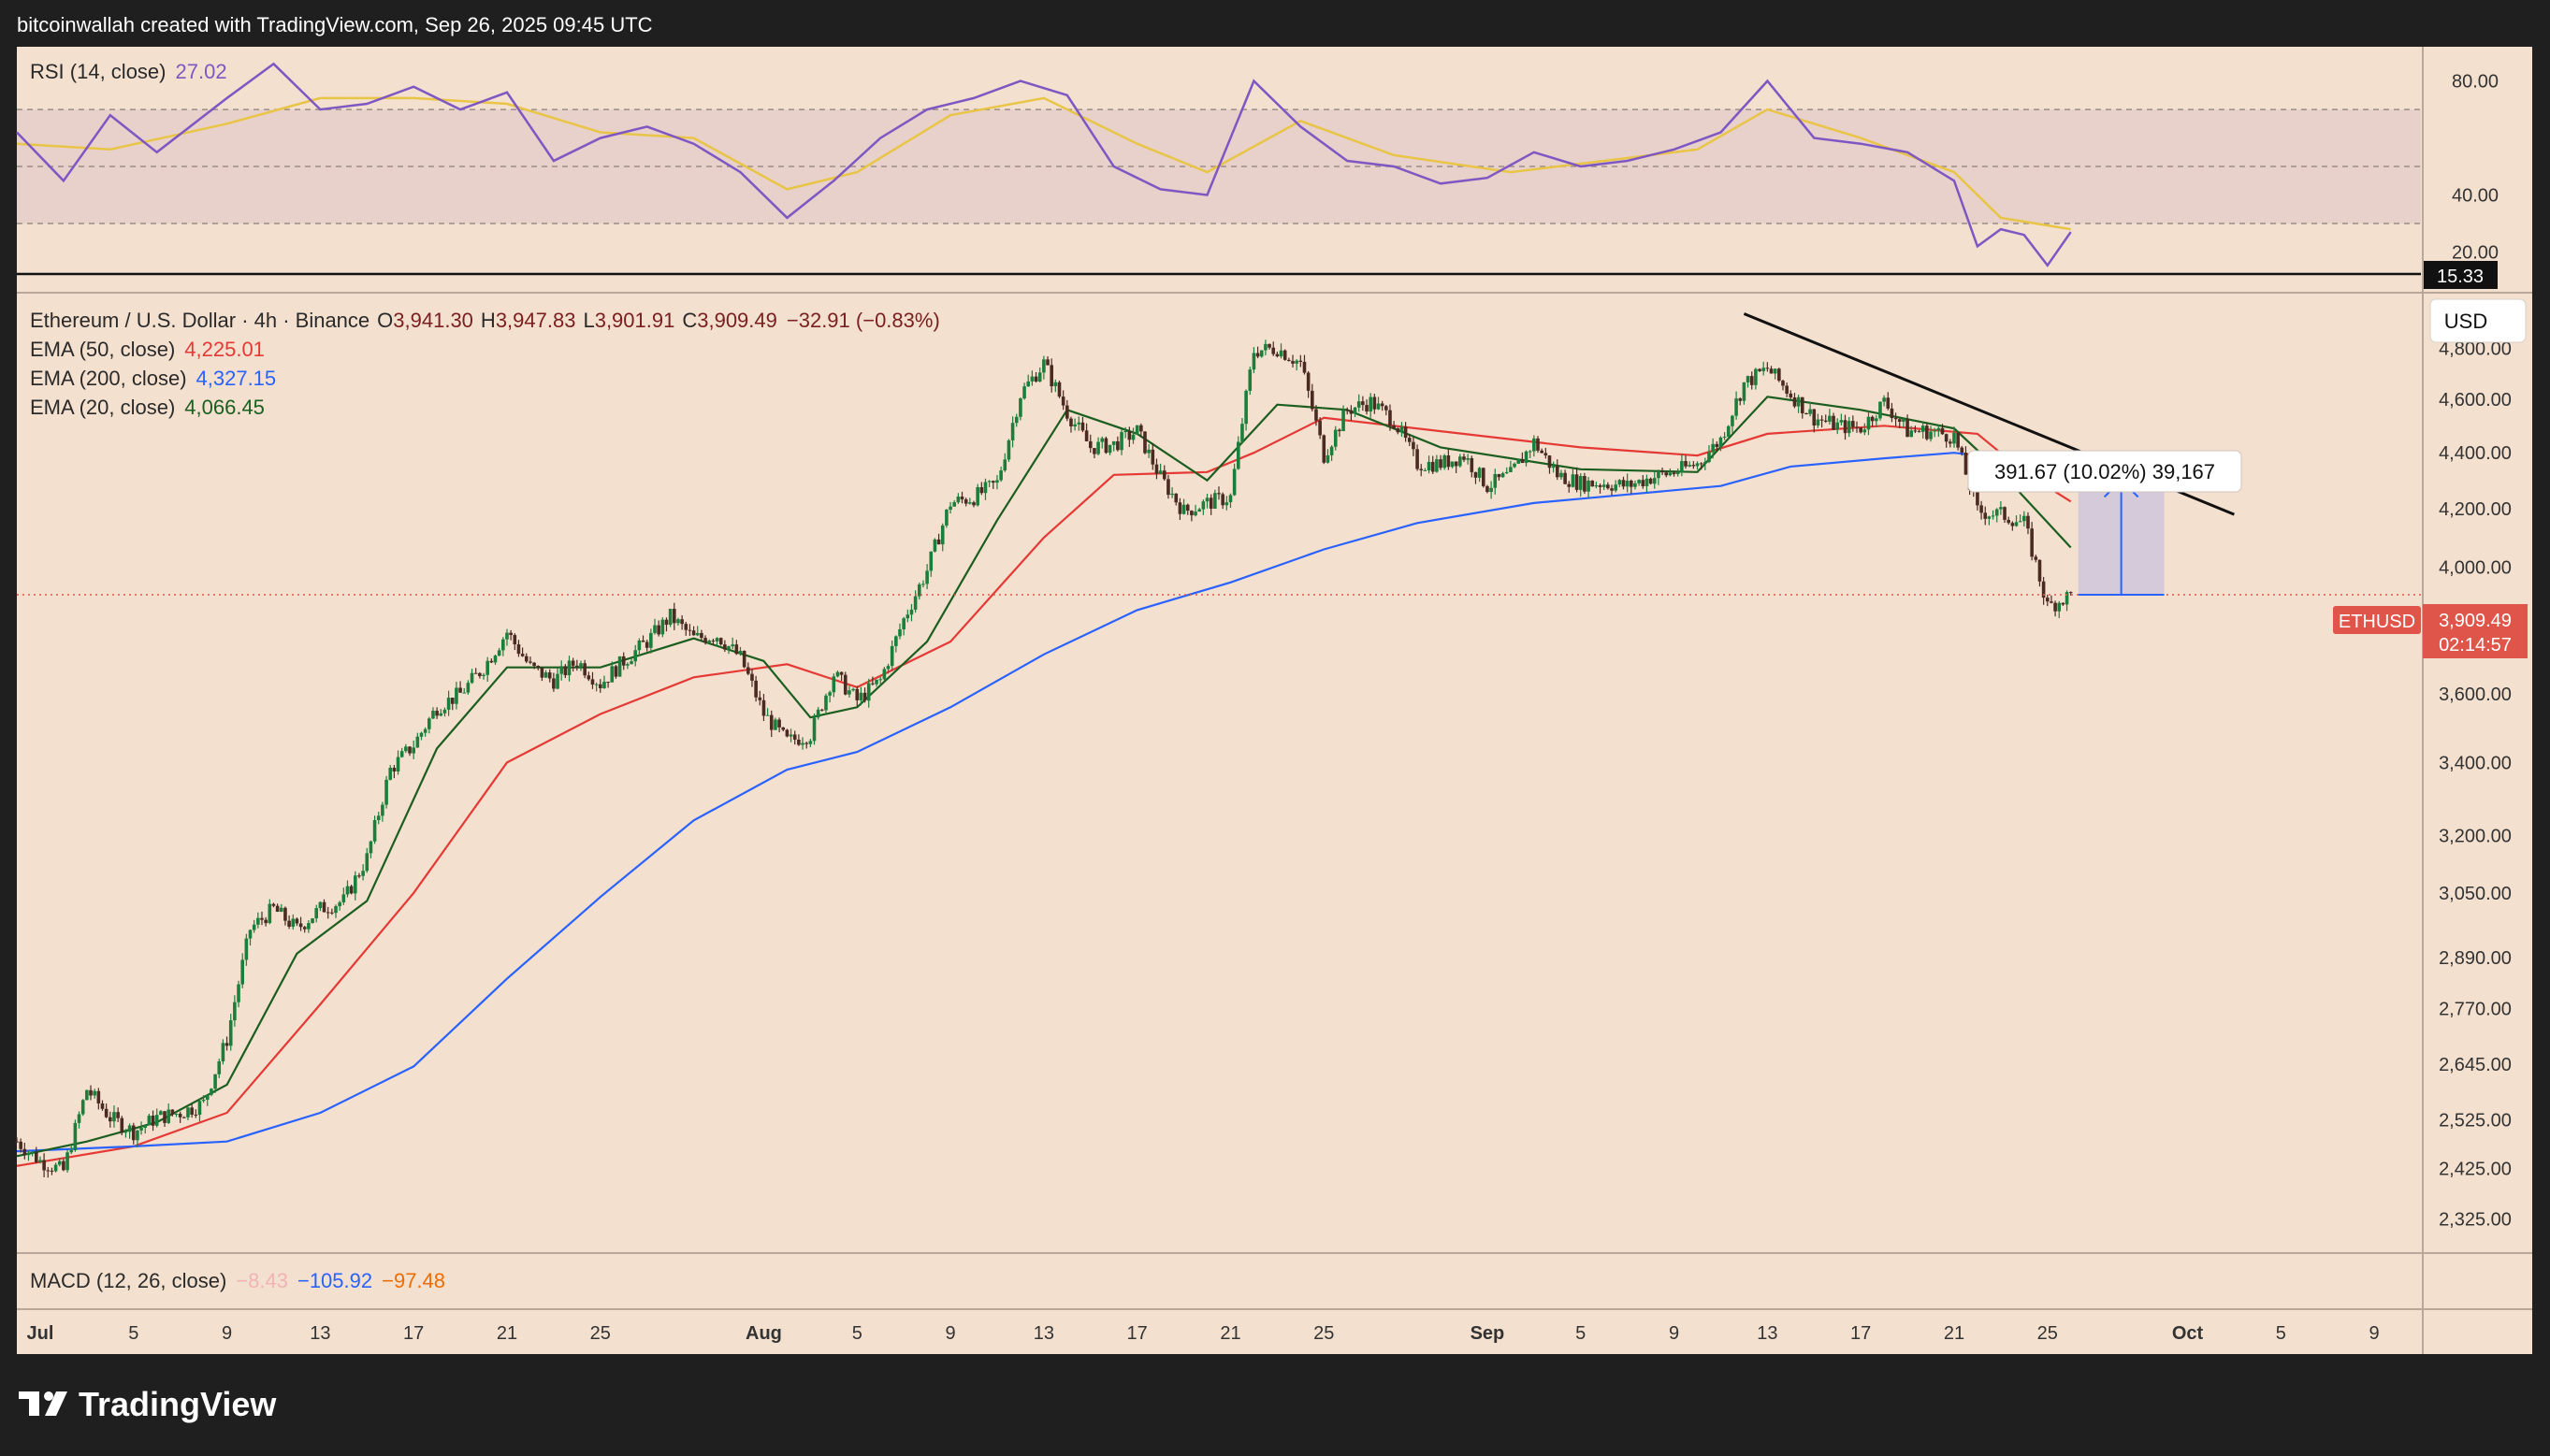  I want to click on svg-text:MACD (12, 26, close)−8.43−105.: MACD (12, 26, close) −8.43 −105.92 −97.48, so click(237, 1280).